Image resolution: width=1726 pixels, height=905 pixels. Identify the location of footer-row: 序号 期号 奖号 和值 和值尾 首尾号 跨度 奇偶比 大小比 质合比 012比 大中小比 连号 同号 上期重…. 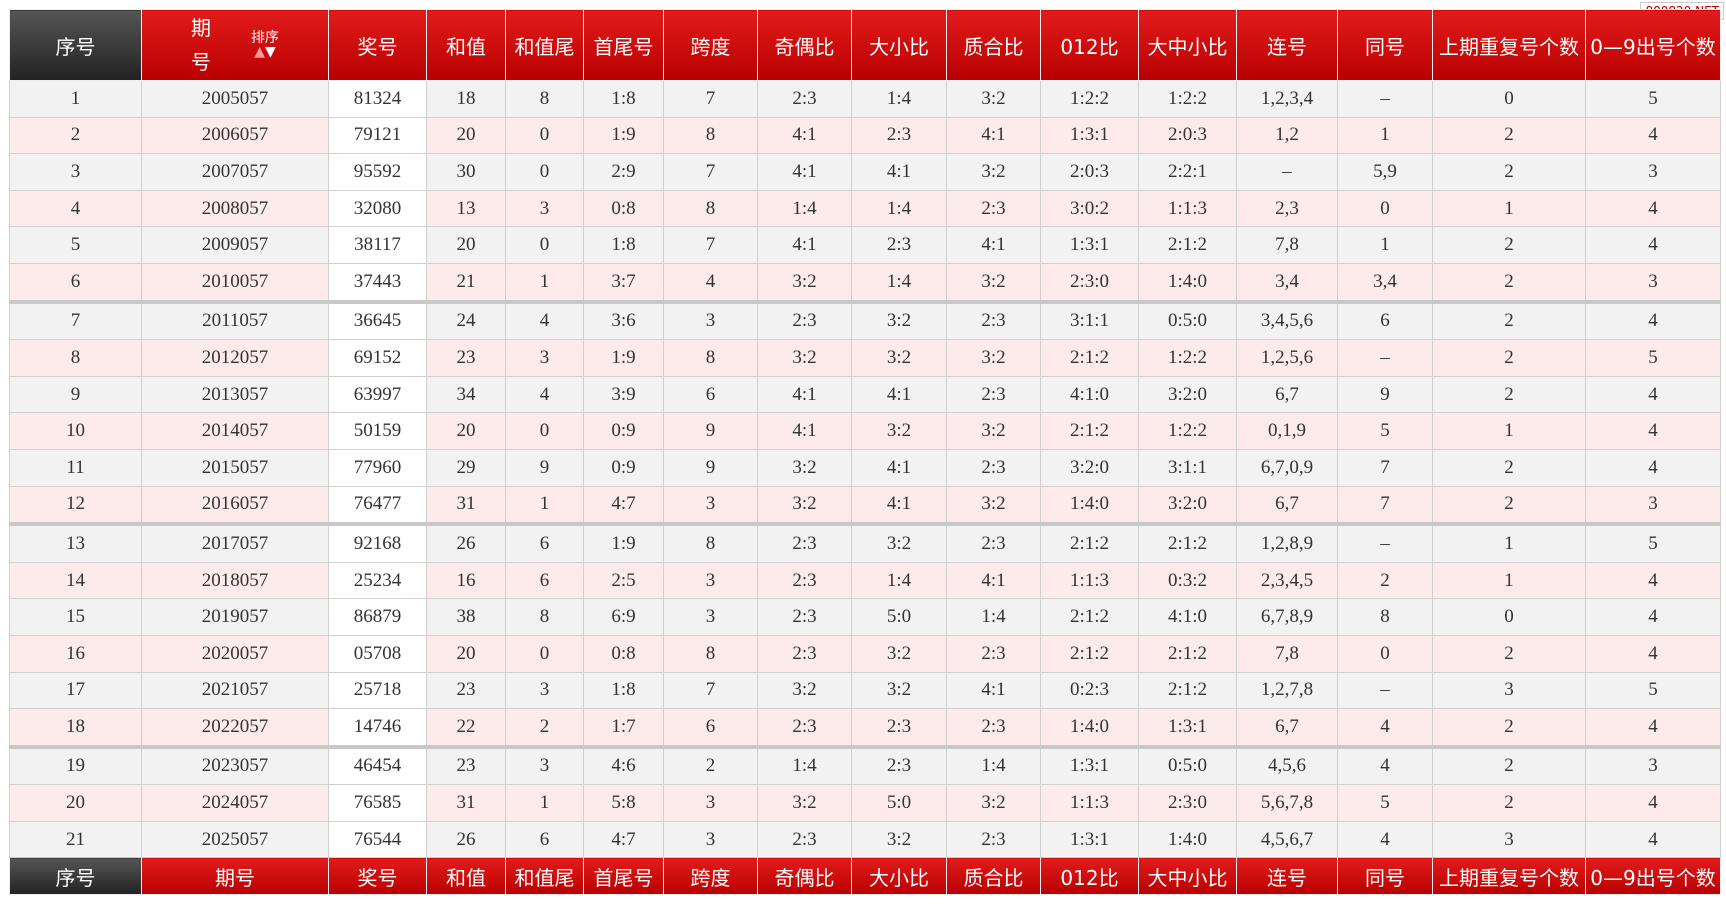
(865, 876).